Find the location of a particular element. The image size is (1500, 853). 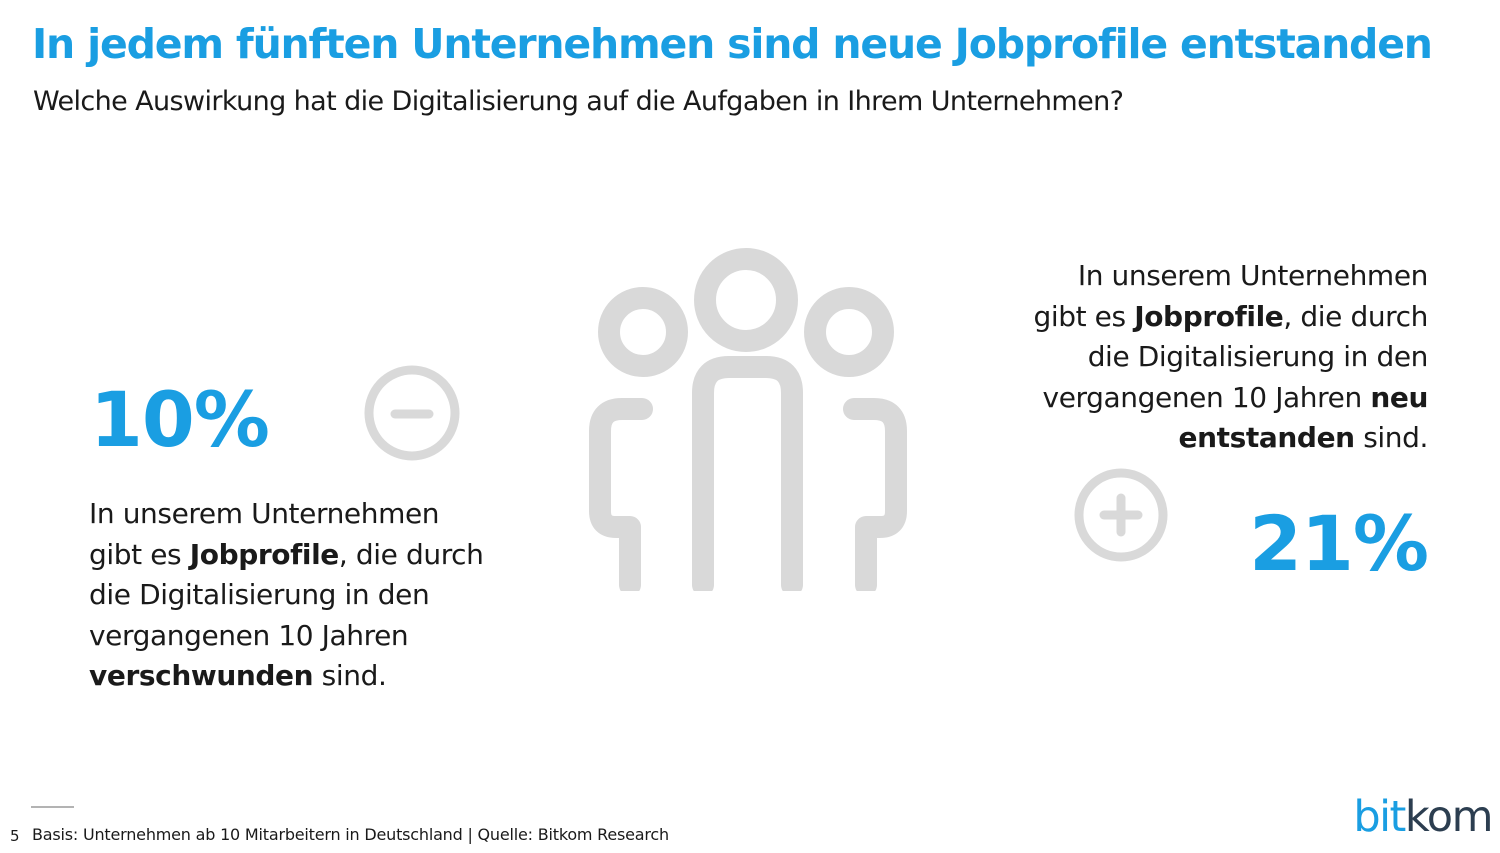

people-group-icon is located at coordinates (748, 419).